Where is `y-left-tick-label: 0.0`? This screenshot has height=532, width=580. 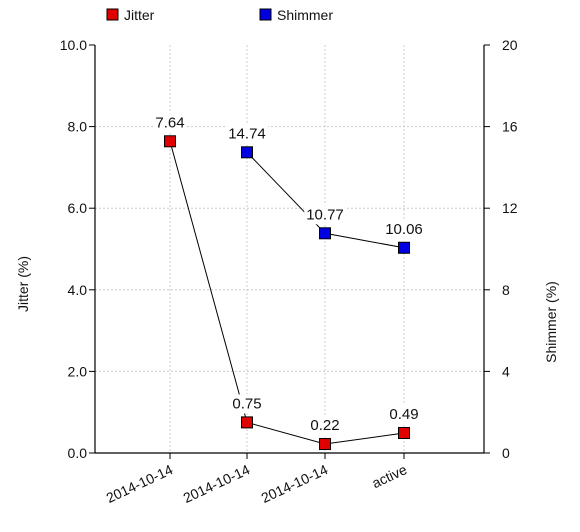
y-left-tick-label: 0.0 is located at coordinates (78, 453).